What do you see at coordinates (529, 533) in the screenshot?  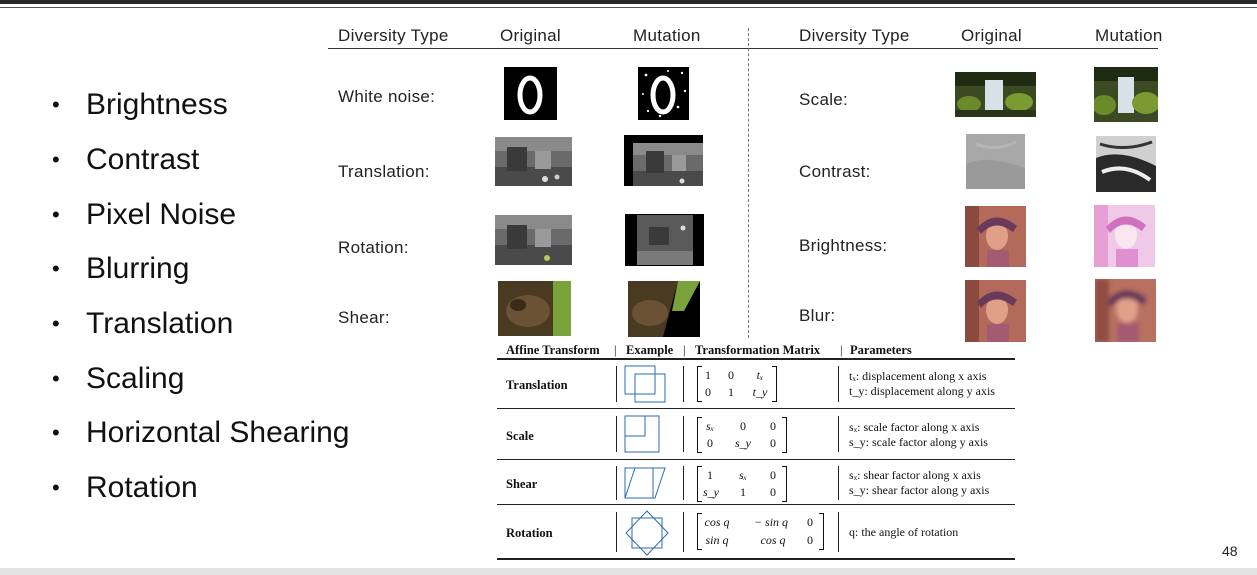 I see `row-name-rotation: Rotation` at bounding box center [529, 533].